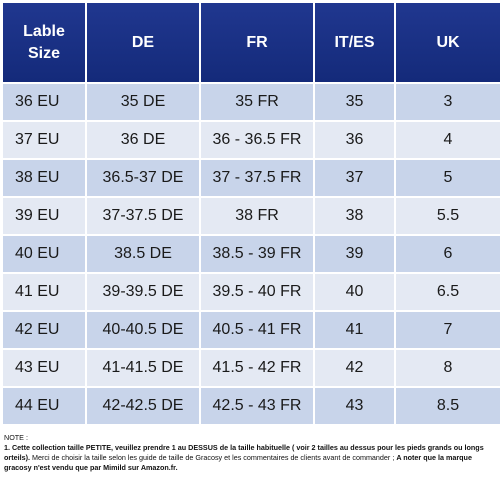 This screenshot has width=500, height=500. Describe the element at coordinates (143, 254) in the screenshot. I see `cell-de: 38.5 DE` at that location.